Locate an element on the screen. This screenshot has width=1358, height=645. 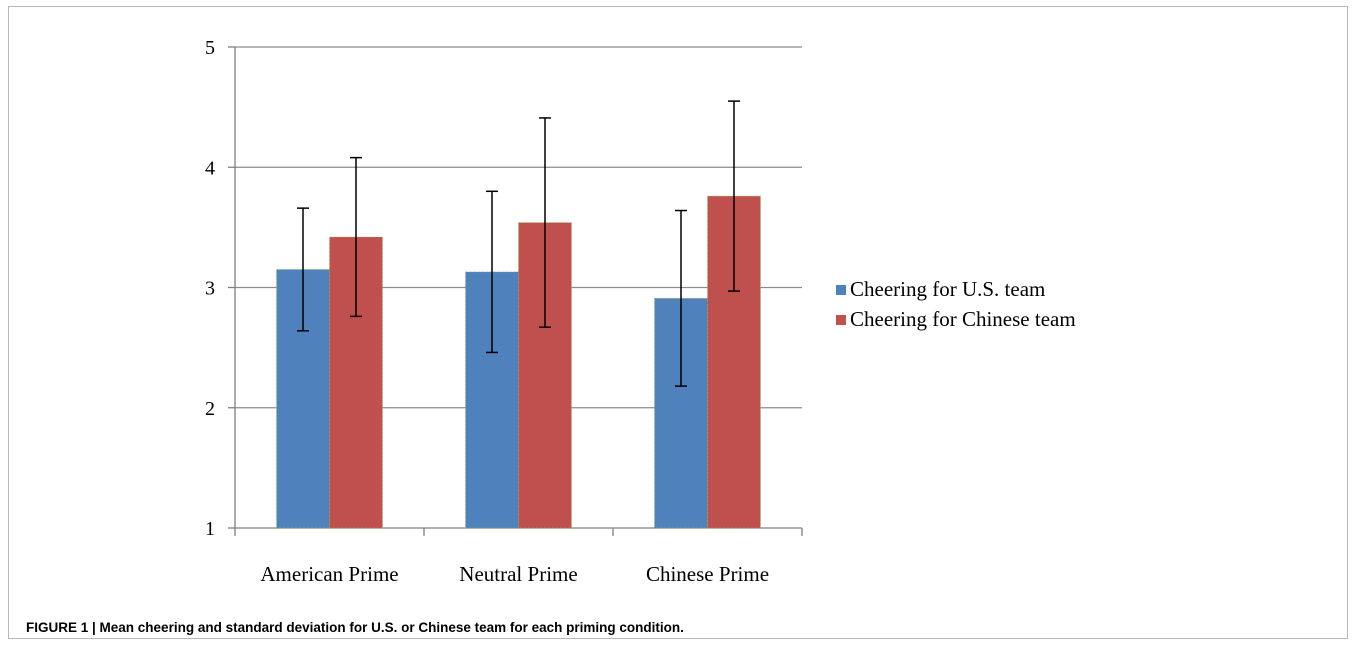
error-bars is located at coordinates (518, 243).